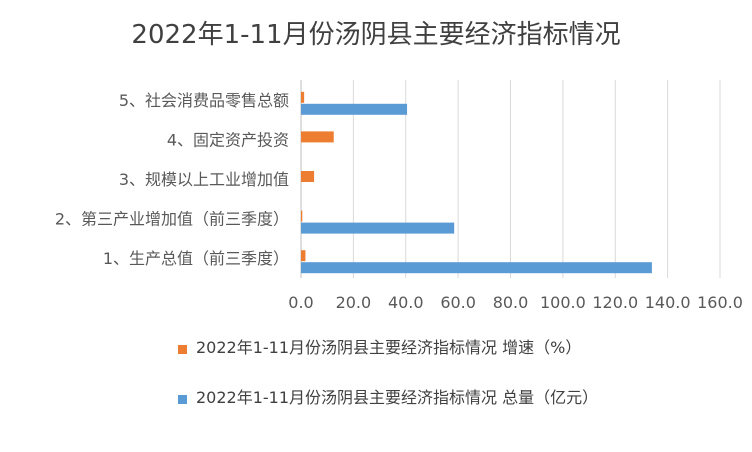 This screenshot has height=452, width=752. What do you see at coordinates (376, 35) in the screenshot?
I see `chart-title: 2022年1-11月份汤阴县主要经济指标情况` at bounding box center [376, 35].